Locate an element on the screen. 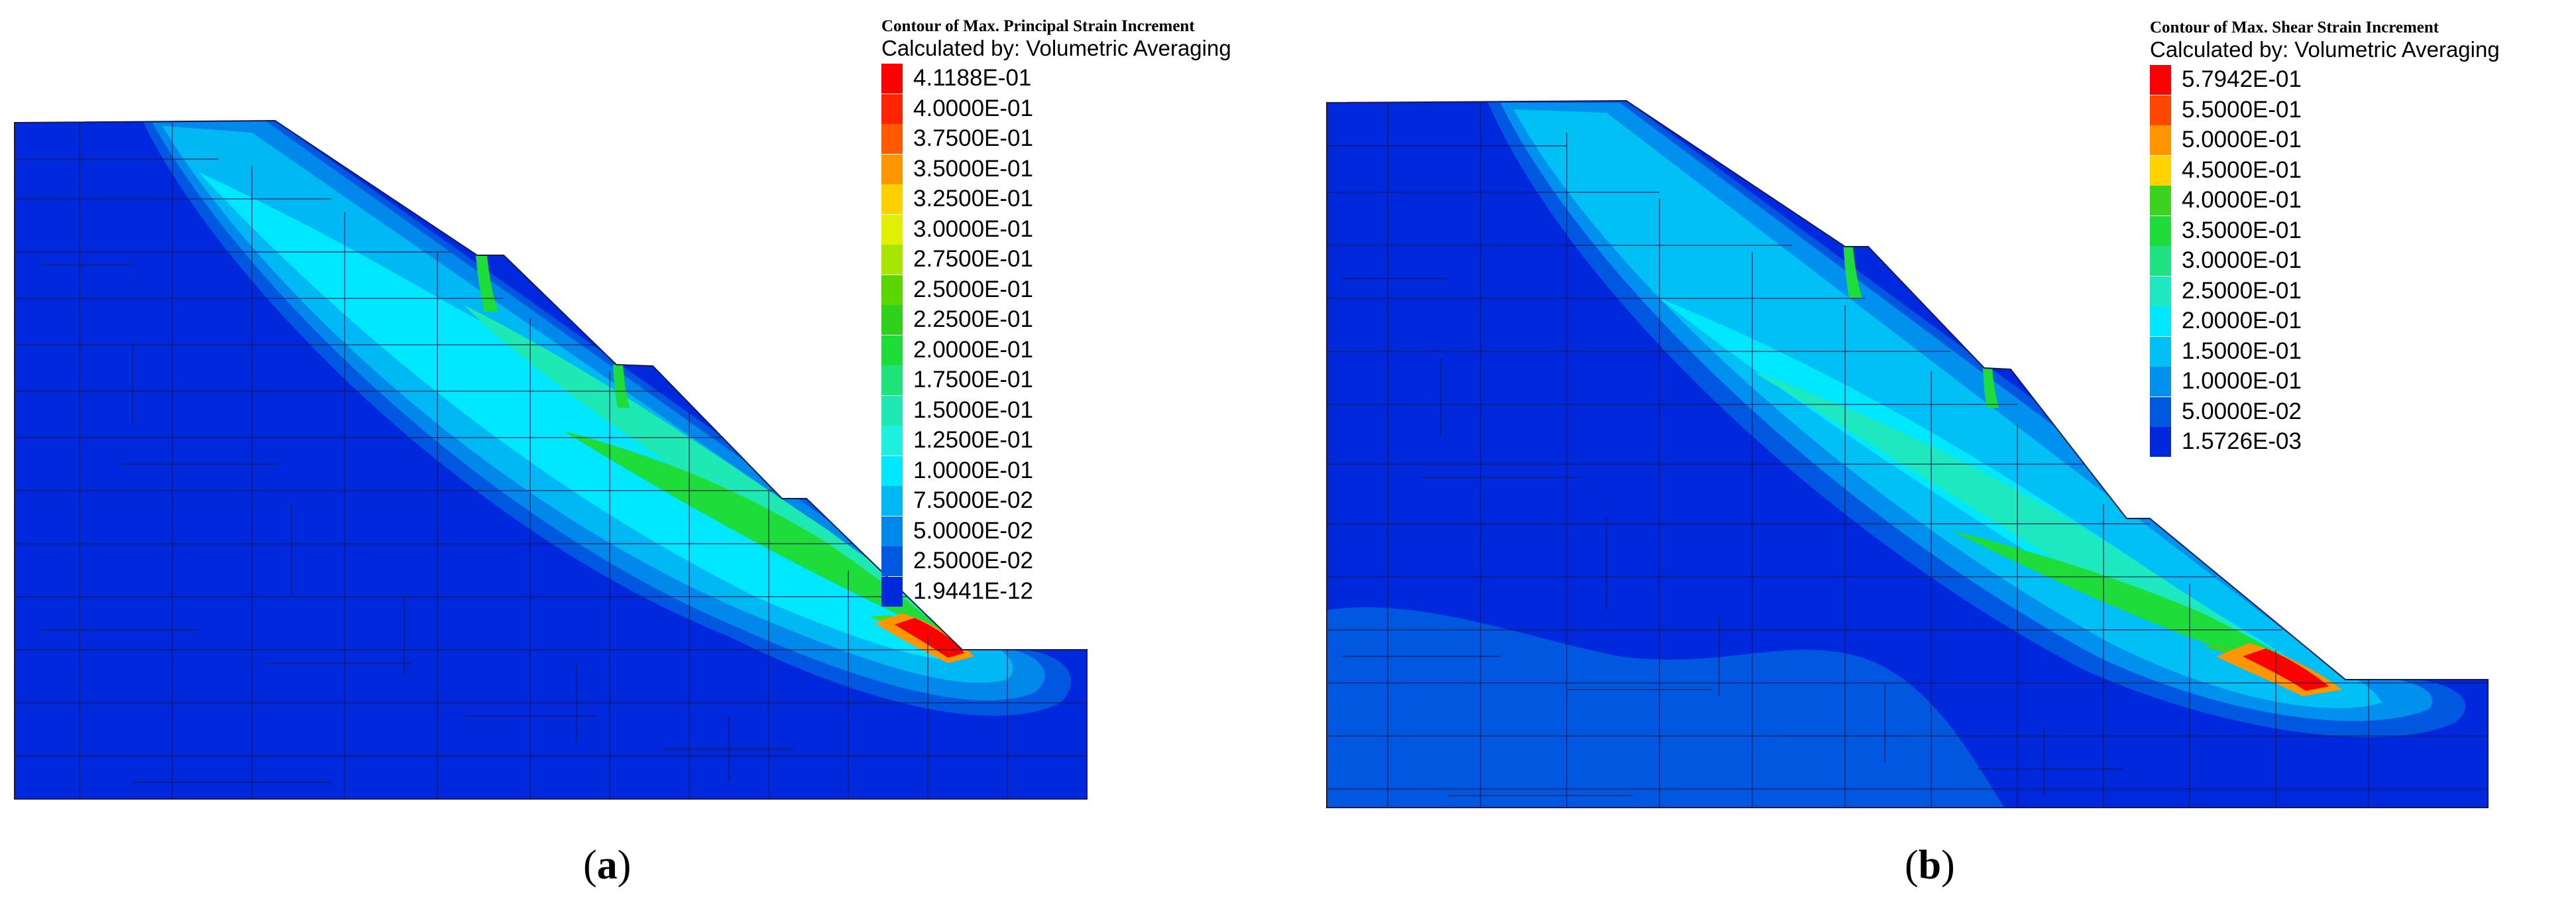 The width and height of the screenshot is (2576, 911). legend-value-label: 2.2500E-01 is located at coordinates (973, 319).